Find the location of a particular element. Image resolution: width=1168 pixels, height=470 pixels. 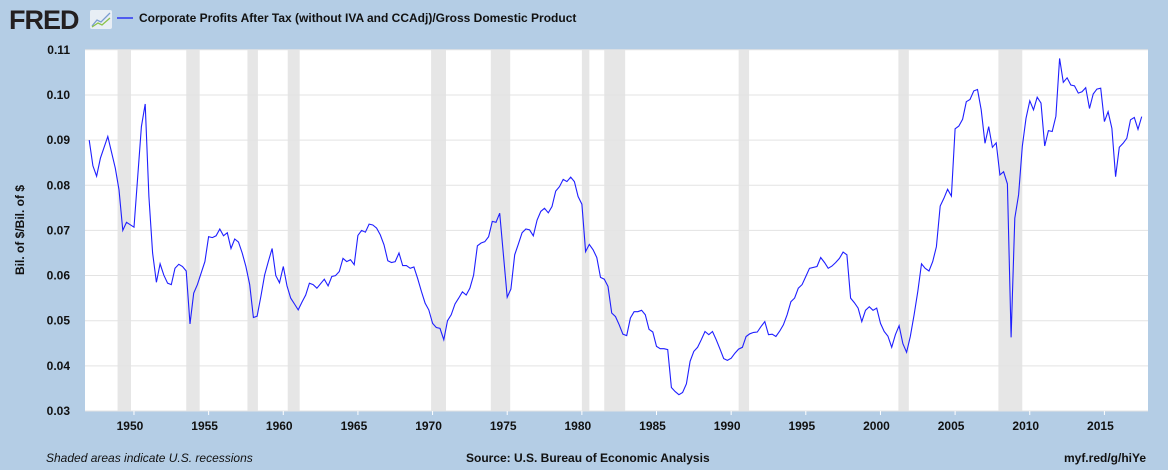

x-tick-label: 1950 is located at coordinates (130, 426).